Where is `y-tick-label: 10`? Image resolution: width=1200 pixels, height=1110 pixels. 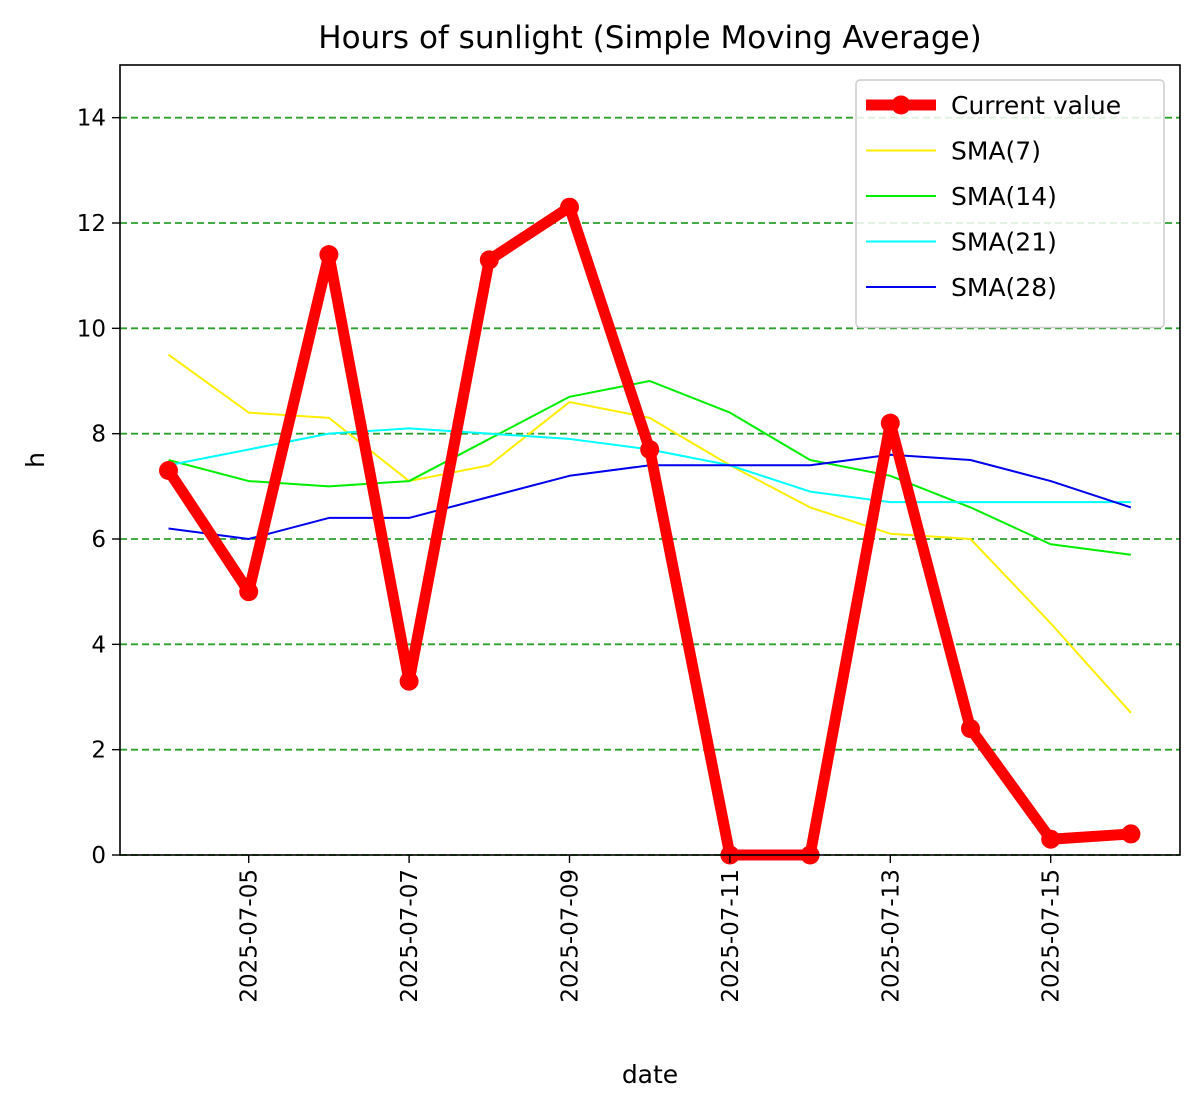
y-tick-label: 10 is located at coordinates (91, 329).